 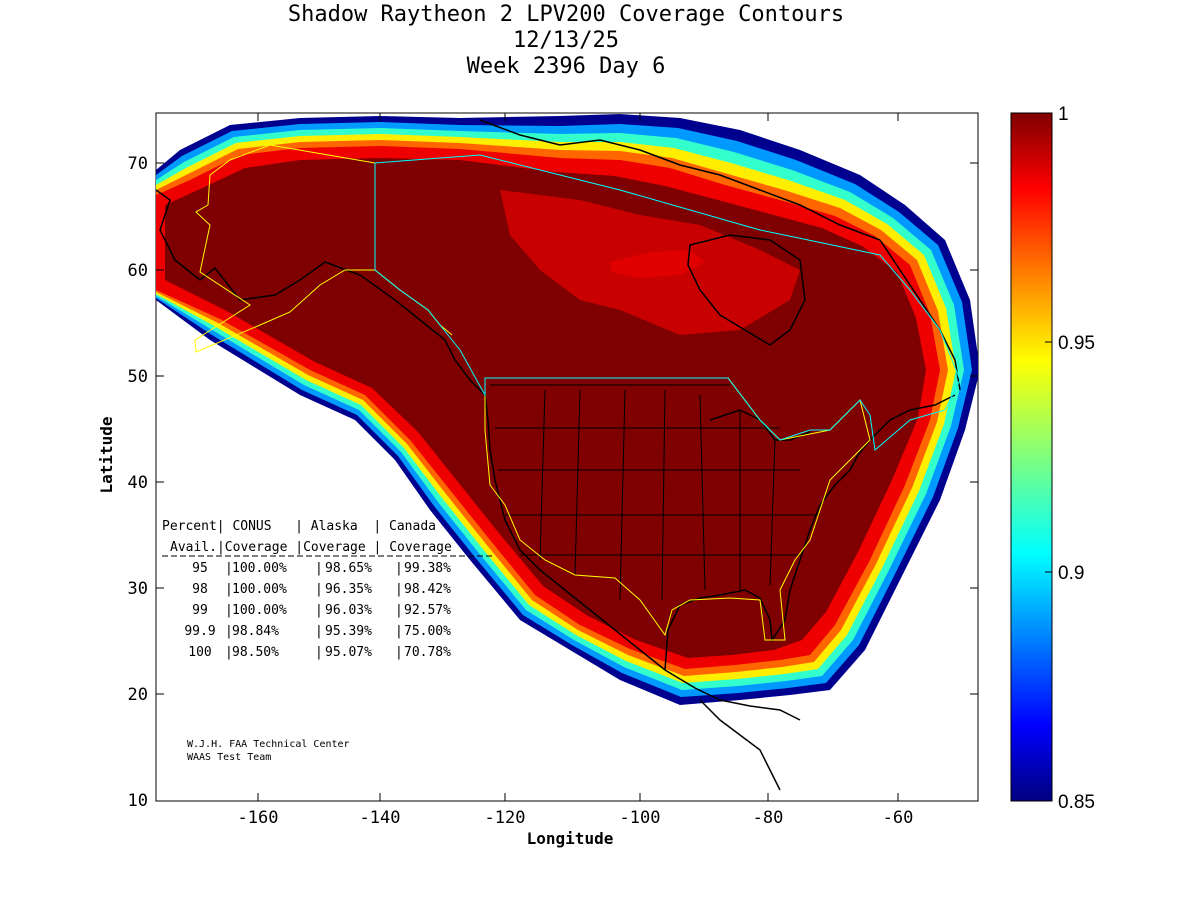 I want to click on y-axis-label: Latitude, so click(x=106, y=454).